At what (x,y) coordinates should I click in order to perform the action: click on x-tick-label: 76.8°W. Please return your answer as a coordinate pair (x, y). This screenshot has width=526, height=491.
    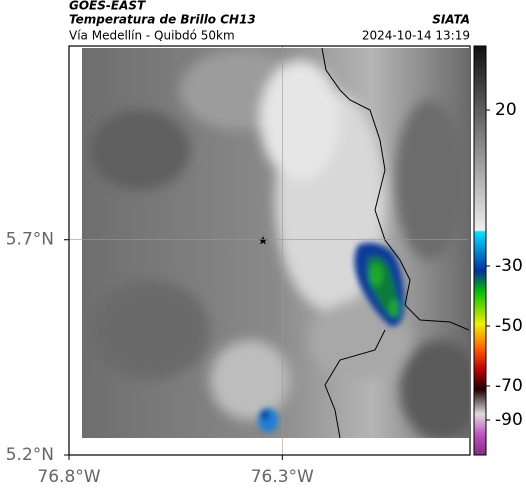
    Looking at the image, I should click on (68, 477).